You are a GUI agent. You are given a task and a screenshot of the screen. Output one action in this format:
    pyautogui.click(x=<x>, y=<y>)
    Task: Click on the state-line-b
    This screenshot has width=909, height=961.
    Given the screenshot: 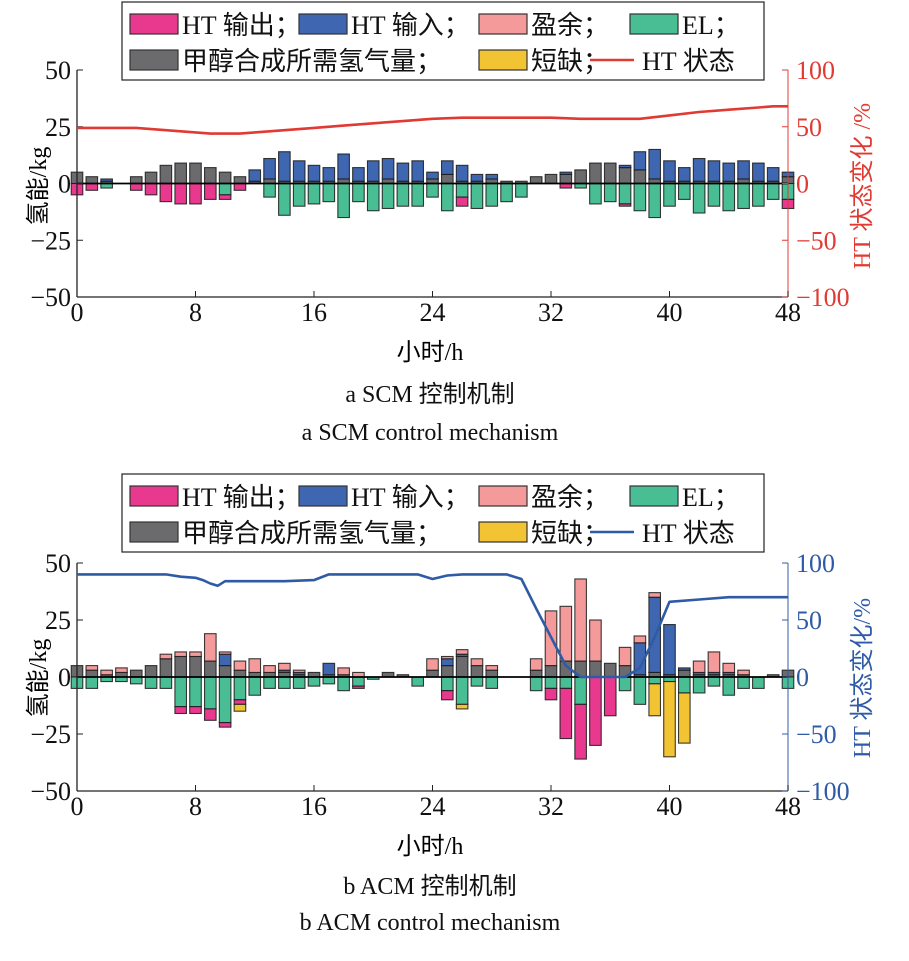 What is the action you would take?
    pyautogui.click(x=432, y=626)
    